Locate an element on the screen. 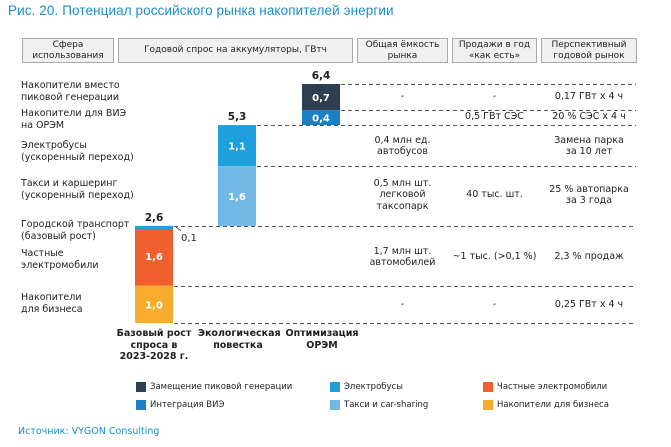  row-label-peak: Накопители вместо пиковой генерации is located at coordinates (70, 91).